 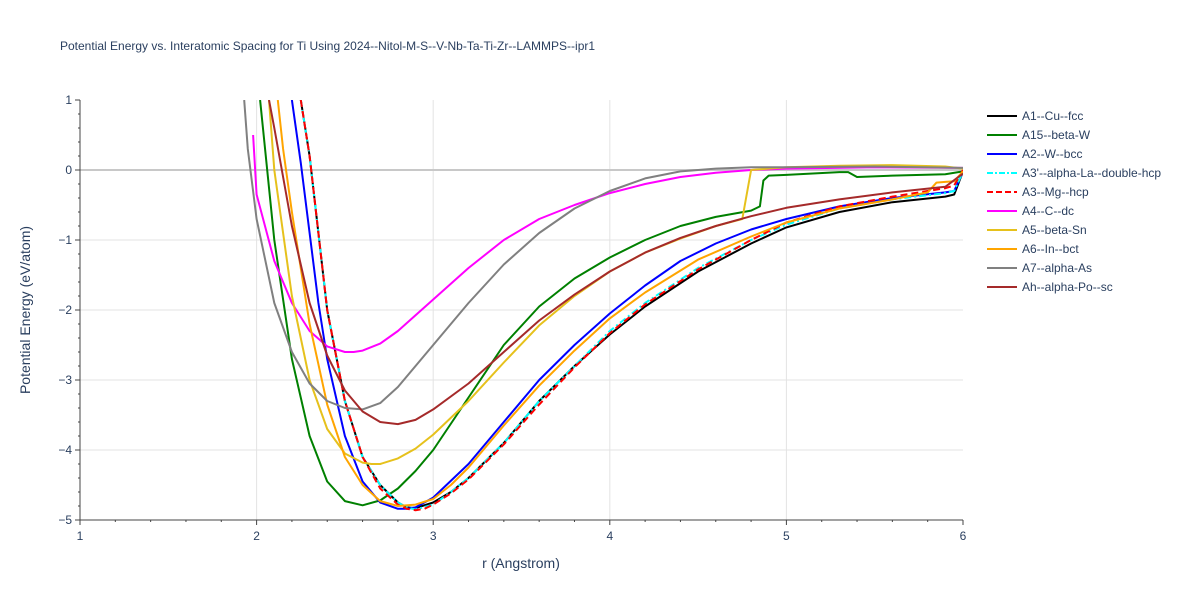 I want to click on x-tick-label: 1, so click(x=80, y=536).